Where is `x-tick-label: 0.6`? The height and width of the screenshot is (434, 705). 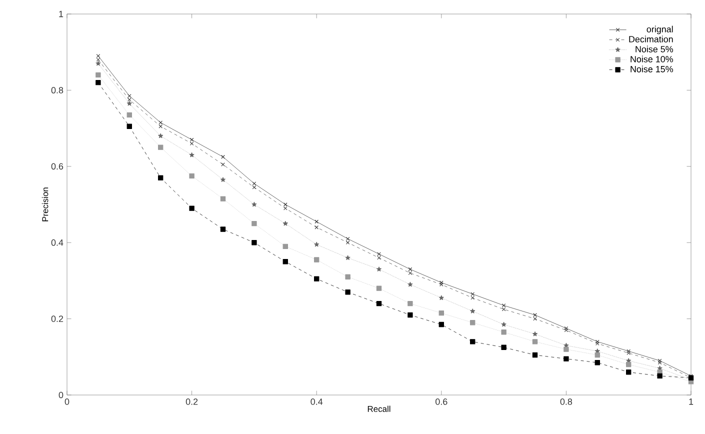
x-tick-label: 0.6 is located at coordinates (442, 401).